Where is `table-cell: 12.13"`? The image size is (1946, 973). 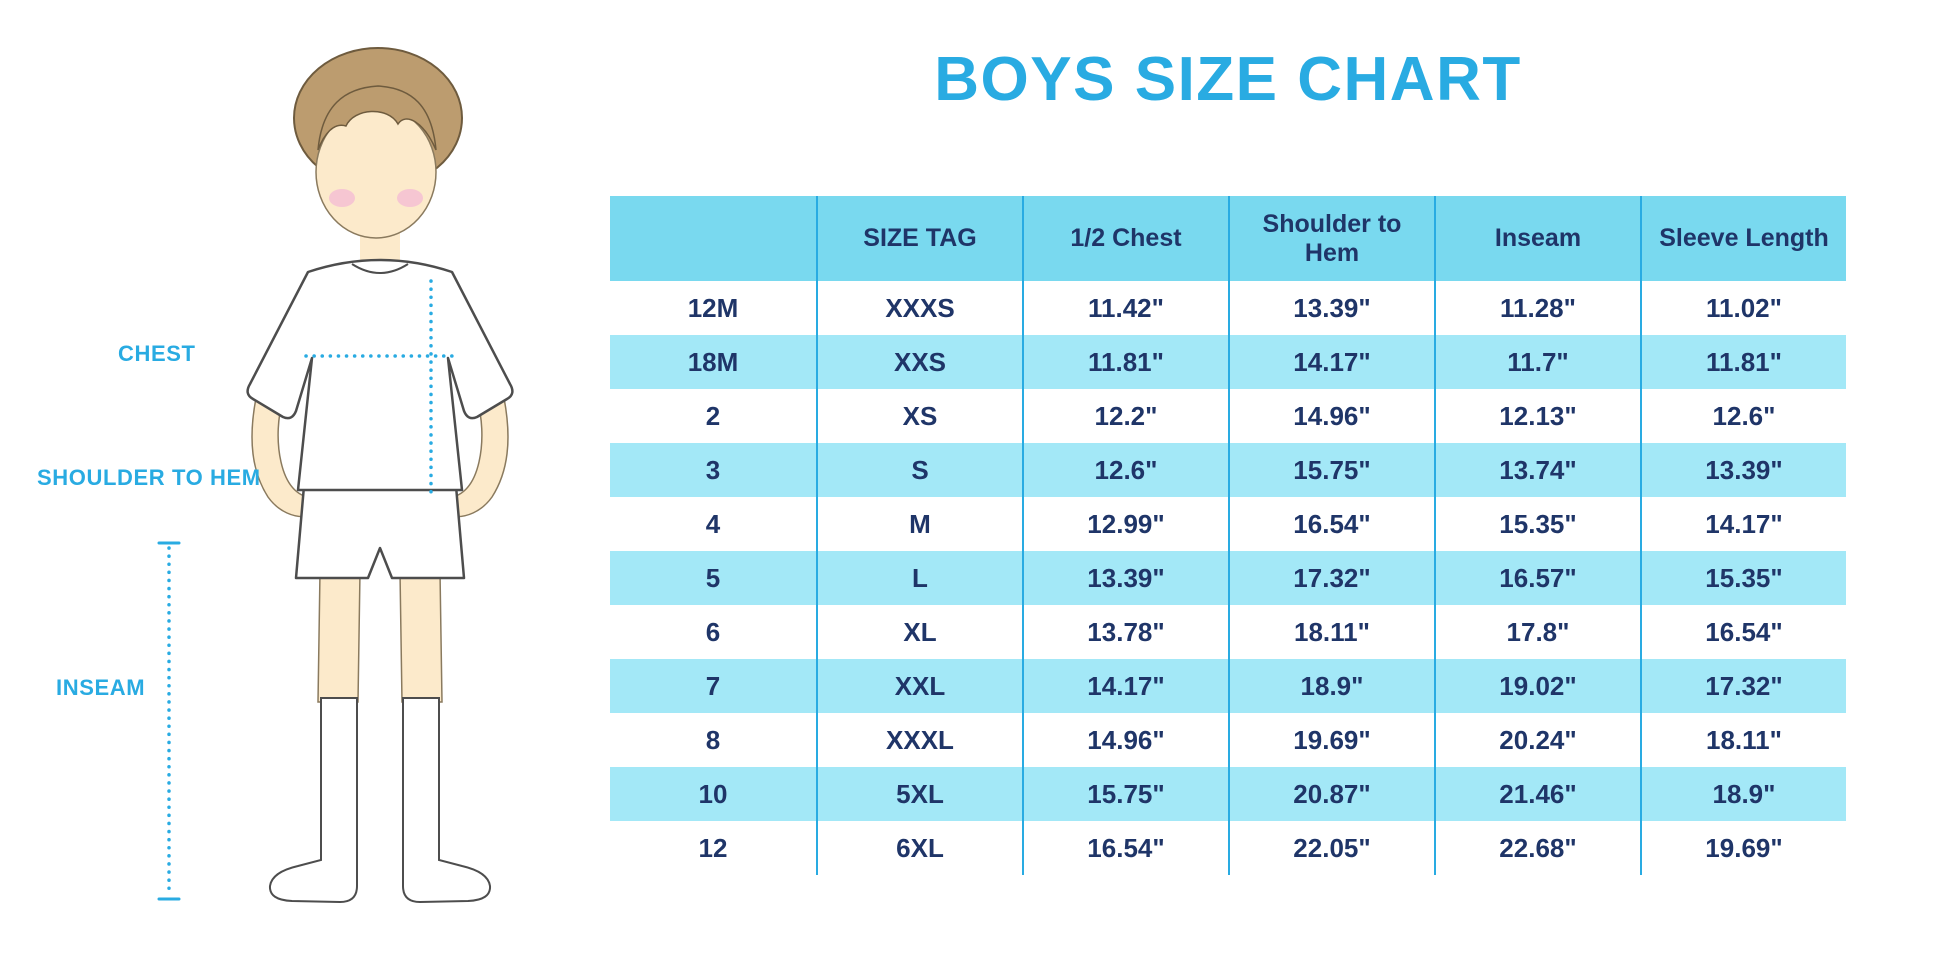 table-cell: 12.13" is located at coordinates (1537, 416).